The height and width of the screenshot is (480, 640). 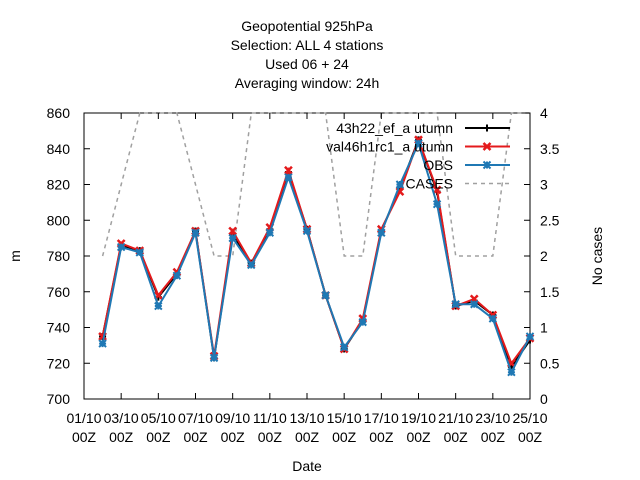 What do you see at coordinates (307, 26) in the screenshot?
I see `title-line: Geopotential 925hPa` at bounding box center [307, 26].